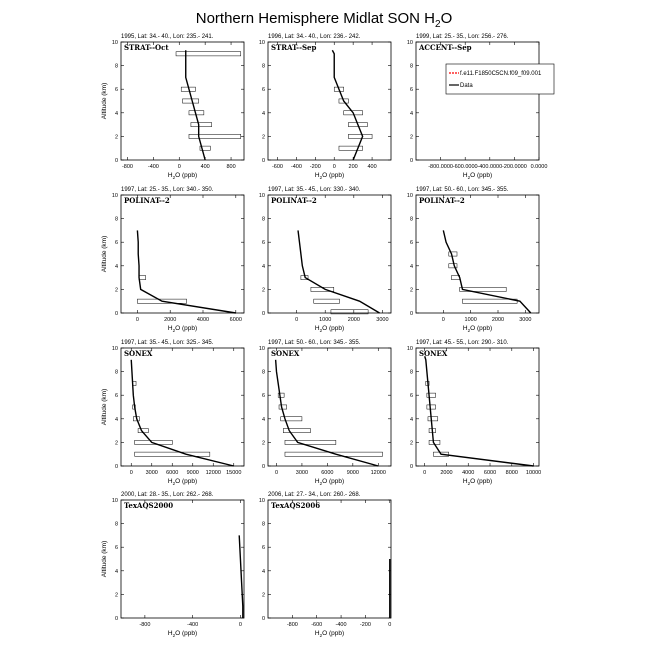  What do you see at coordinates (440, 167) in the screenshot?
I see `x-tick-label: -800.0000` at bounding box center [440, 167].